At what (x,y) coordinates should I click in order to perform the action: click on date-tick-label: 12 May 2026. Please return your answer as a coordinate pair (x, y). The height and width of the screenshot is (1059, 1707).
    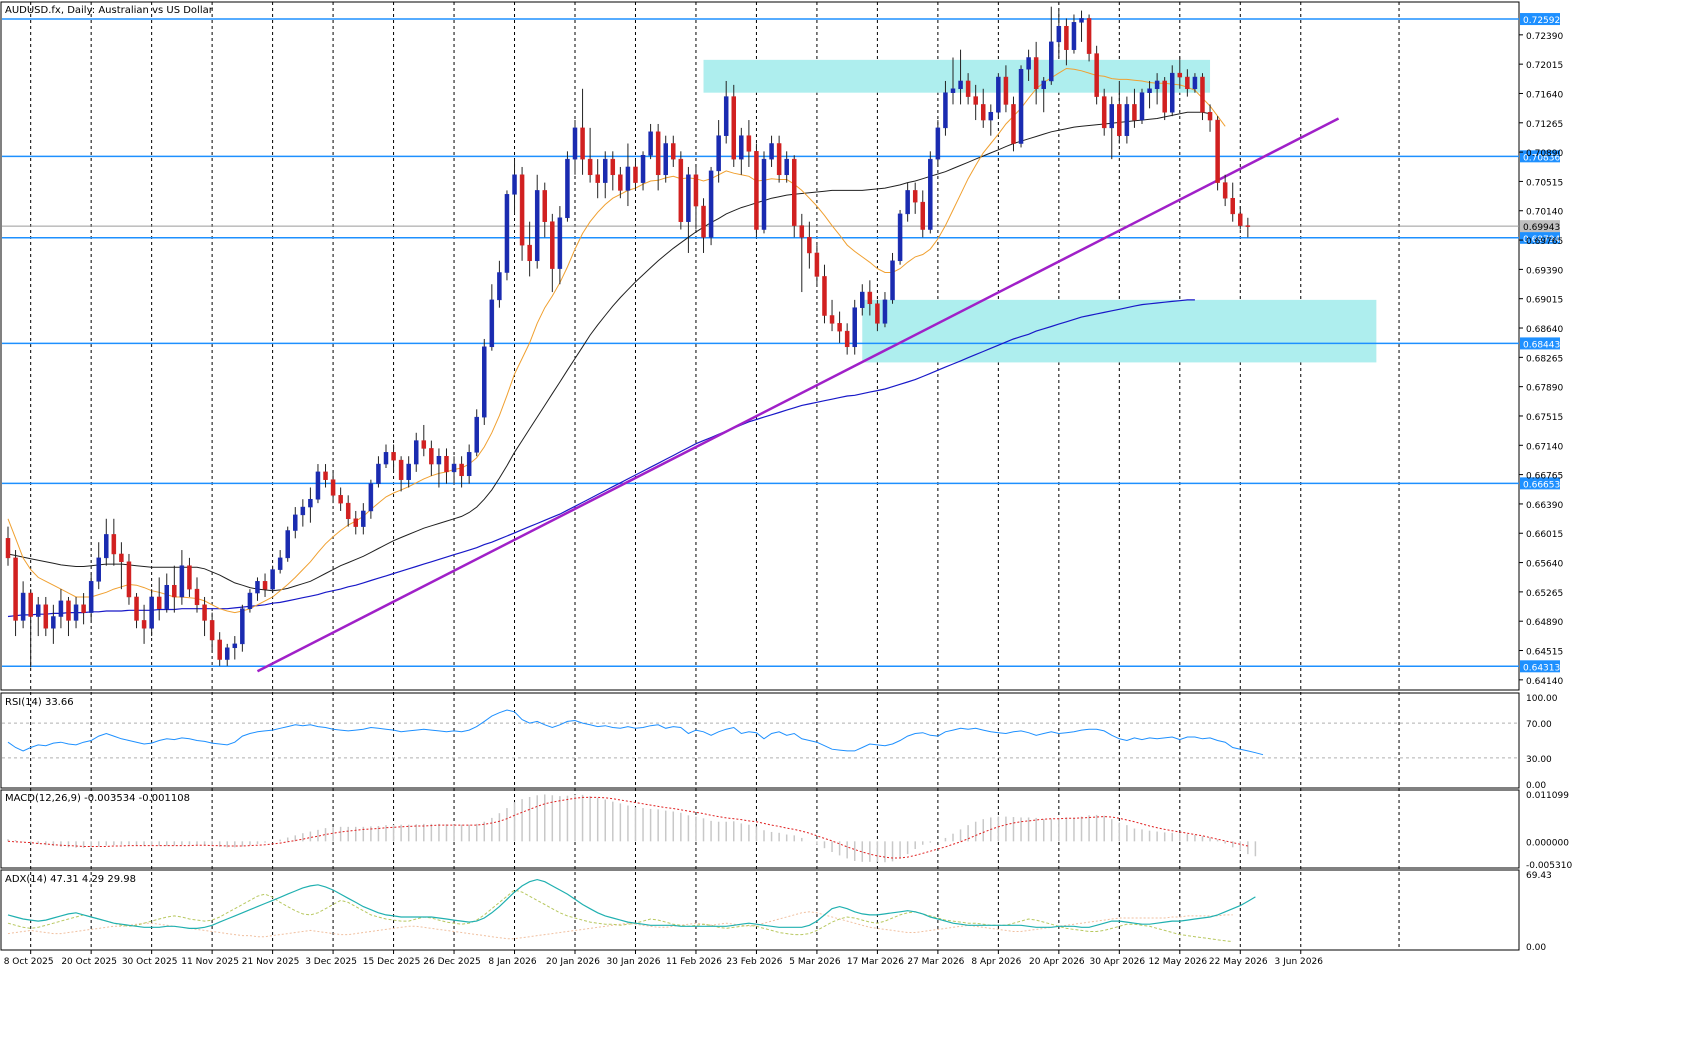
    Looking at the image, I should click on (1177, 962).